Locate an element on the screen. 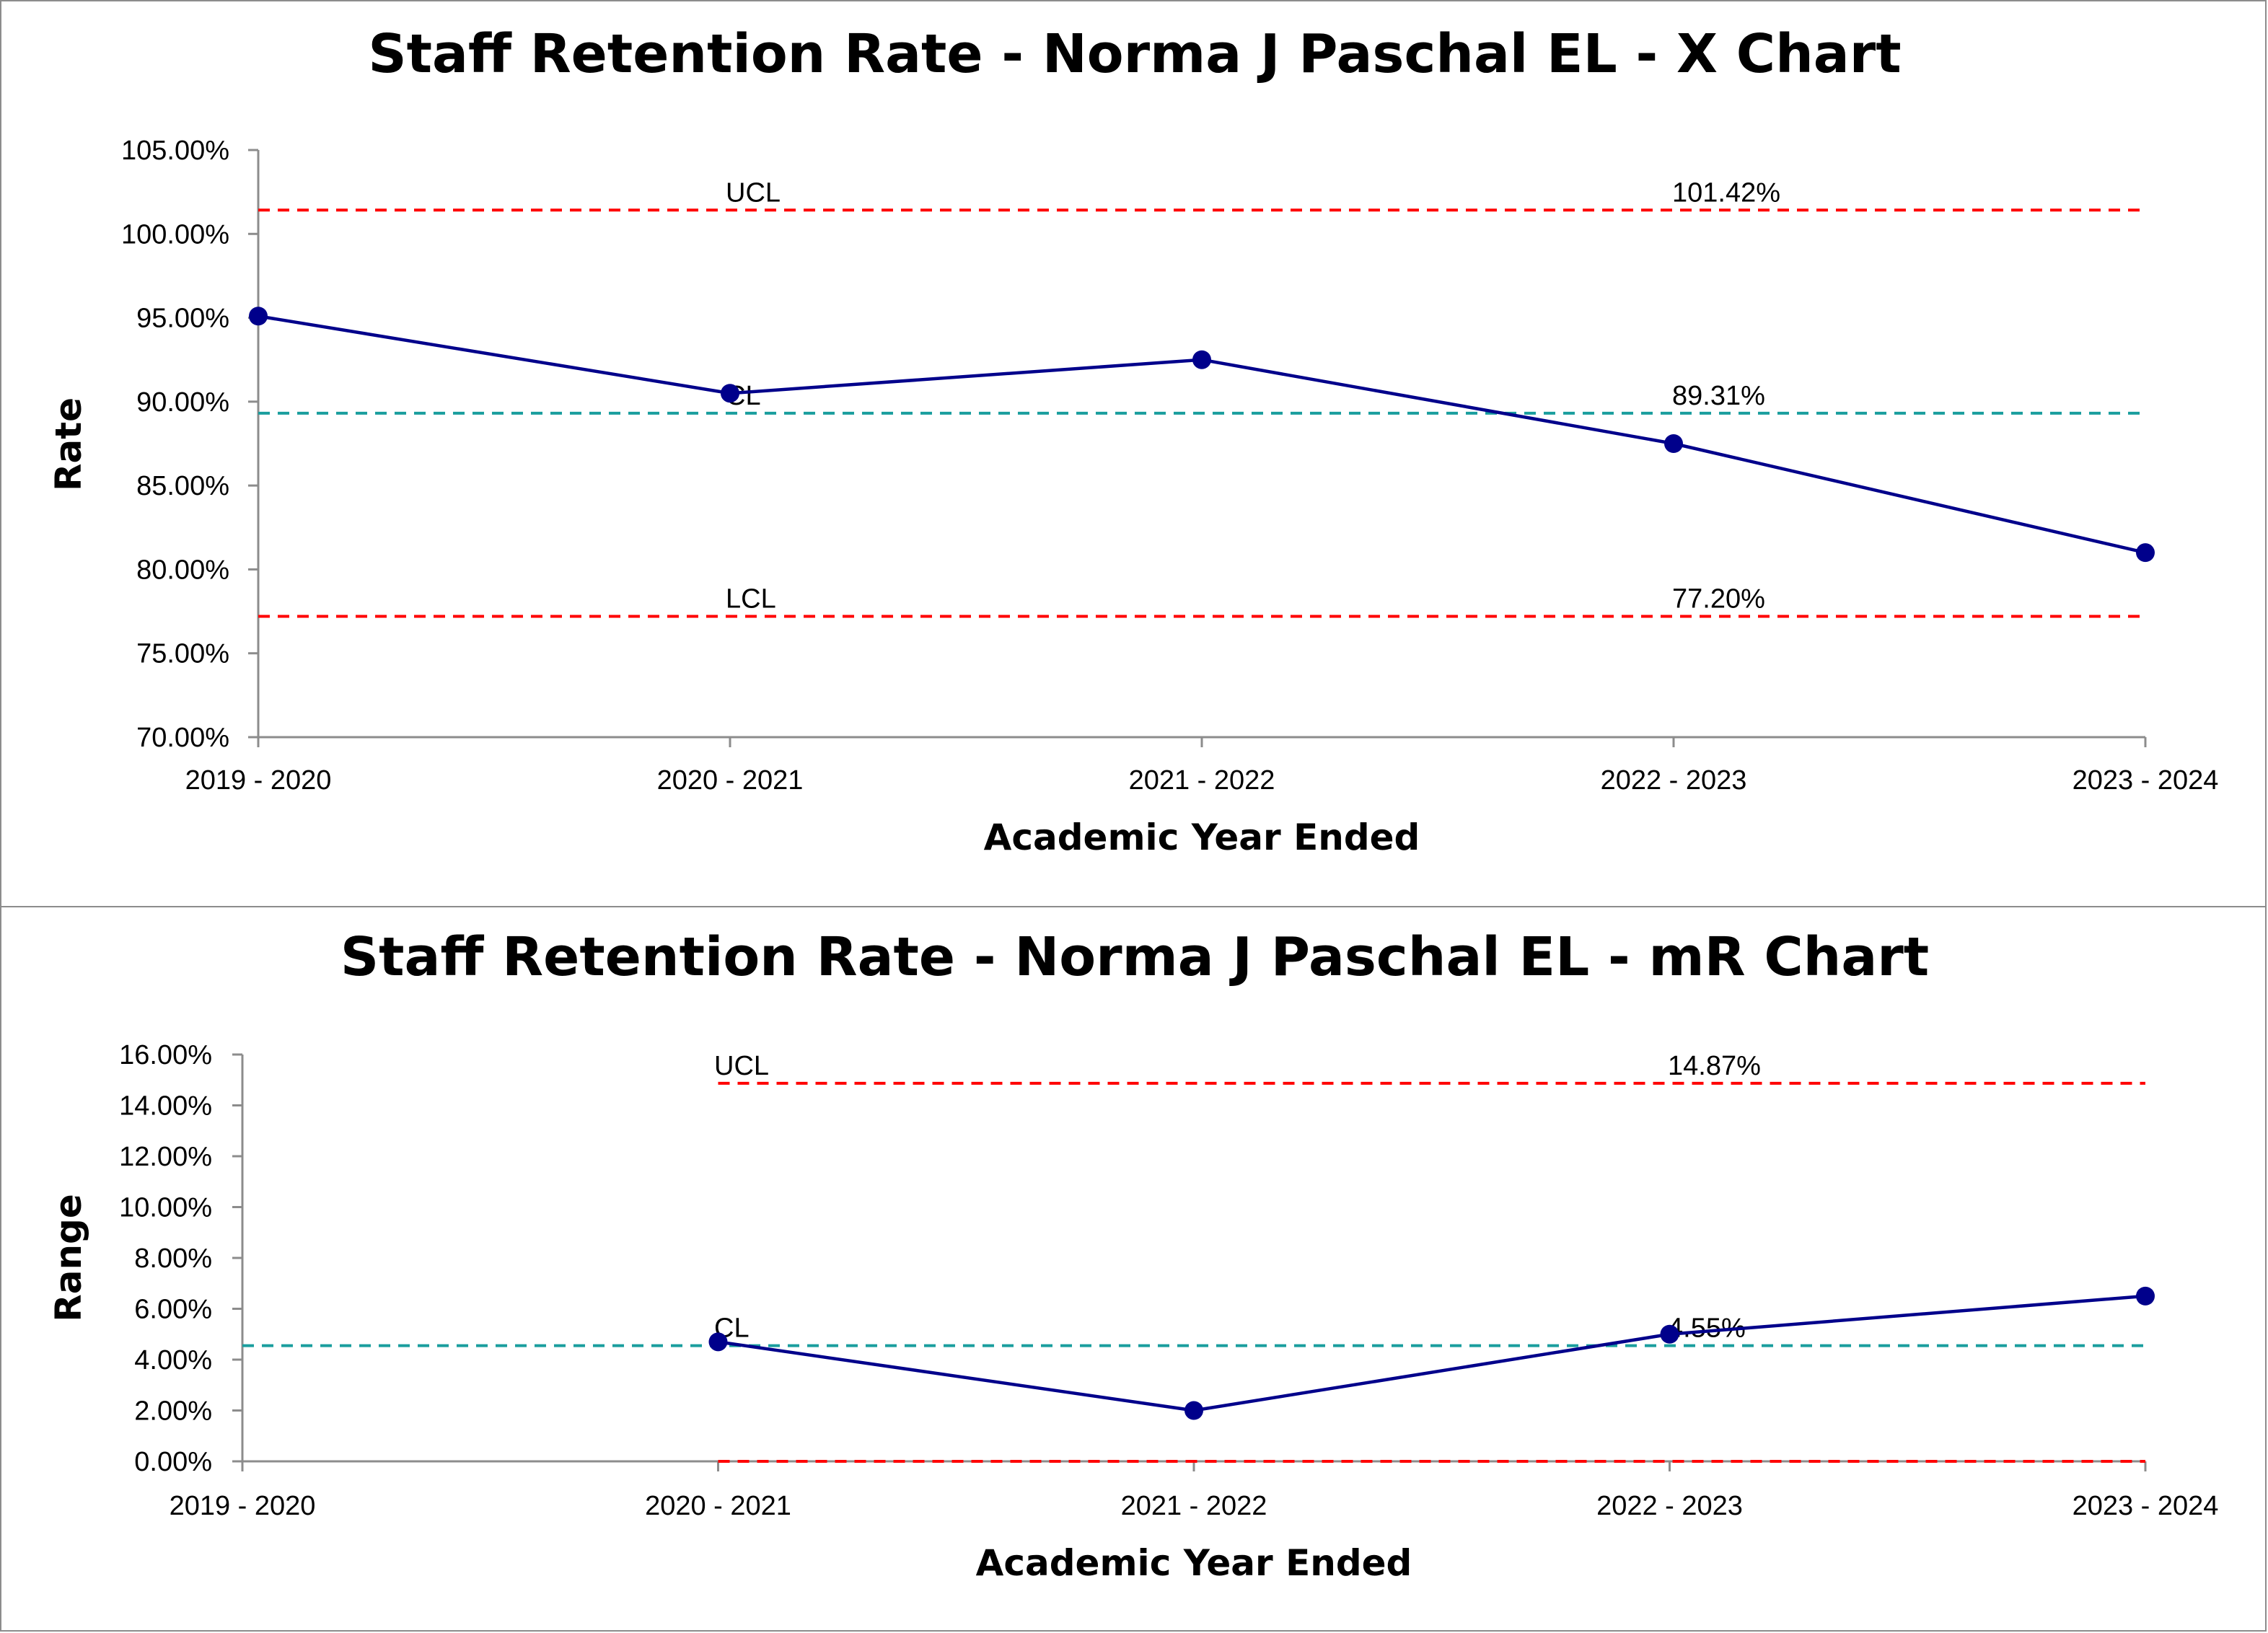  mr-chart-ucl-label: UCL is located at coordinates (742, 1066).